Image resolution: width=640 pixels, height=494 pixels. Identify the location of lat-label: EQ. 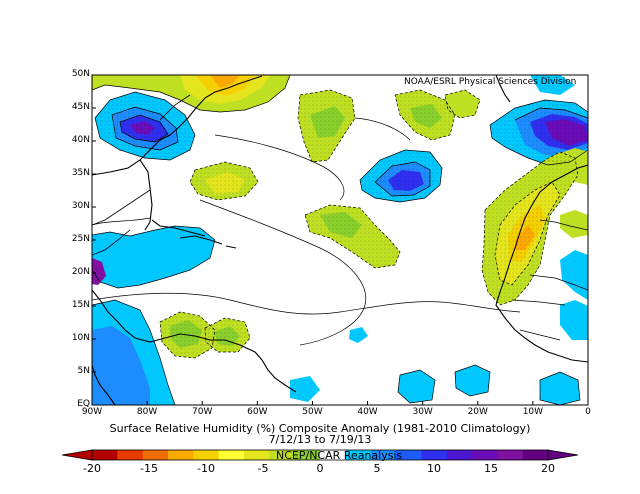
(83, 404).